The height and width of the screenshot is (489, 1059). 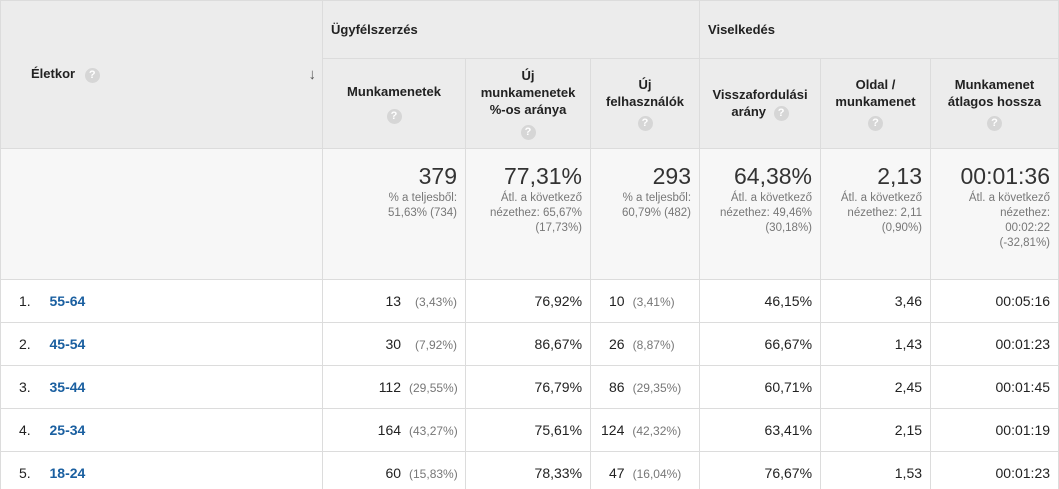 I want to click on total-sub: % a teljesből: 60,79% (482), so click(x=656, y=205).